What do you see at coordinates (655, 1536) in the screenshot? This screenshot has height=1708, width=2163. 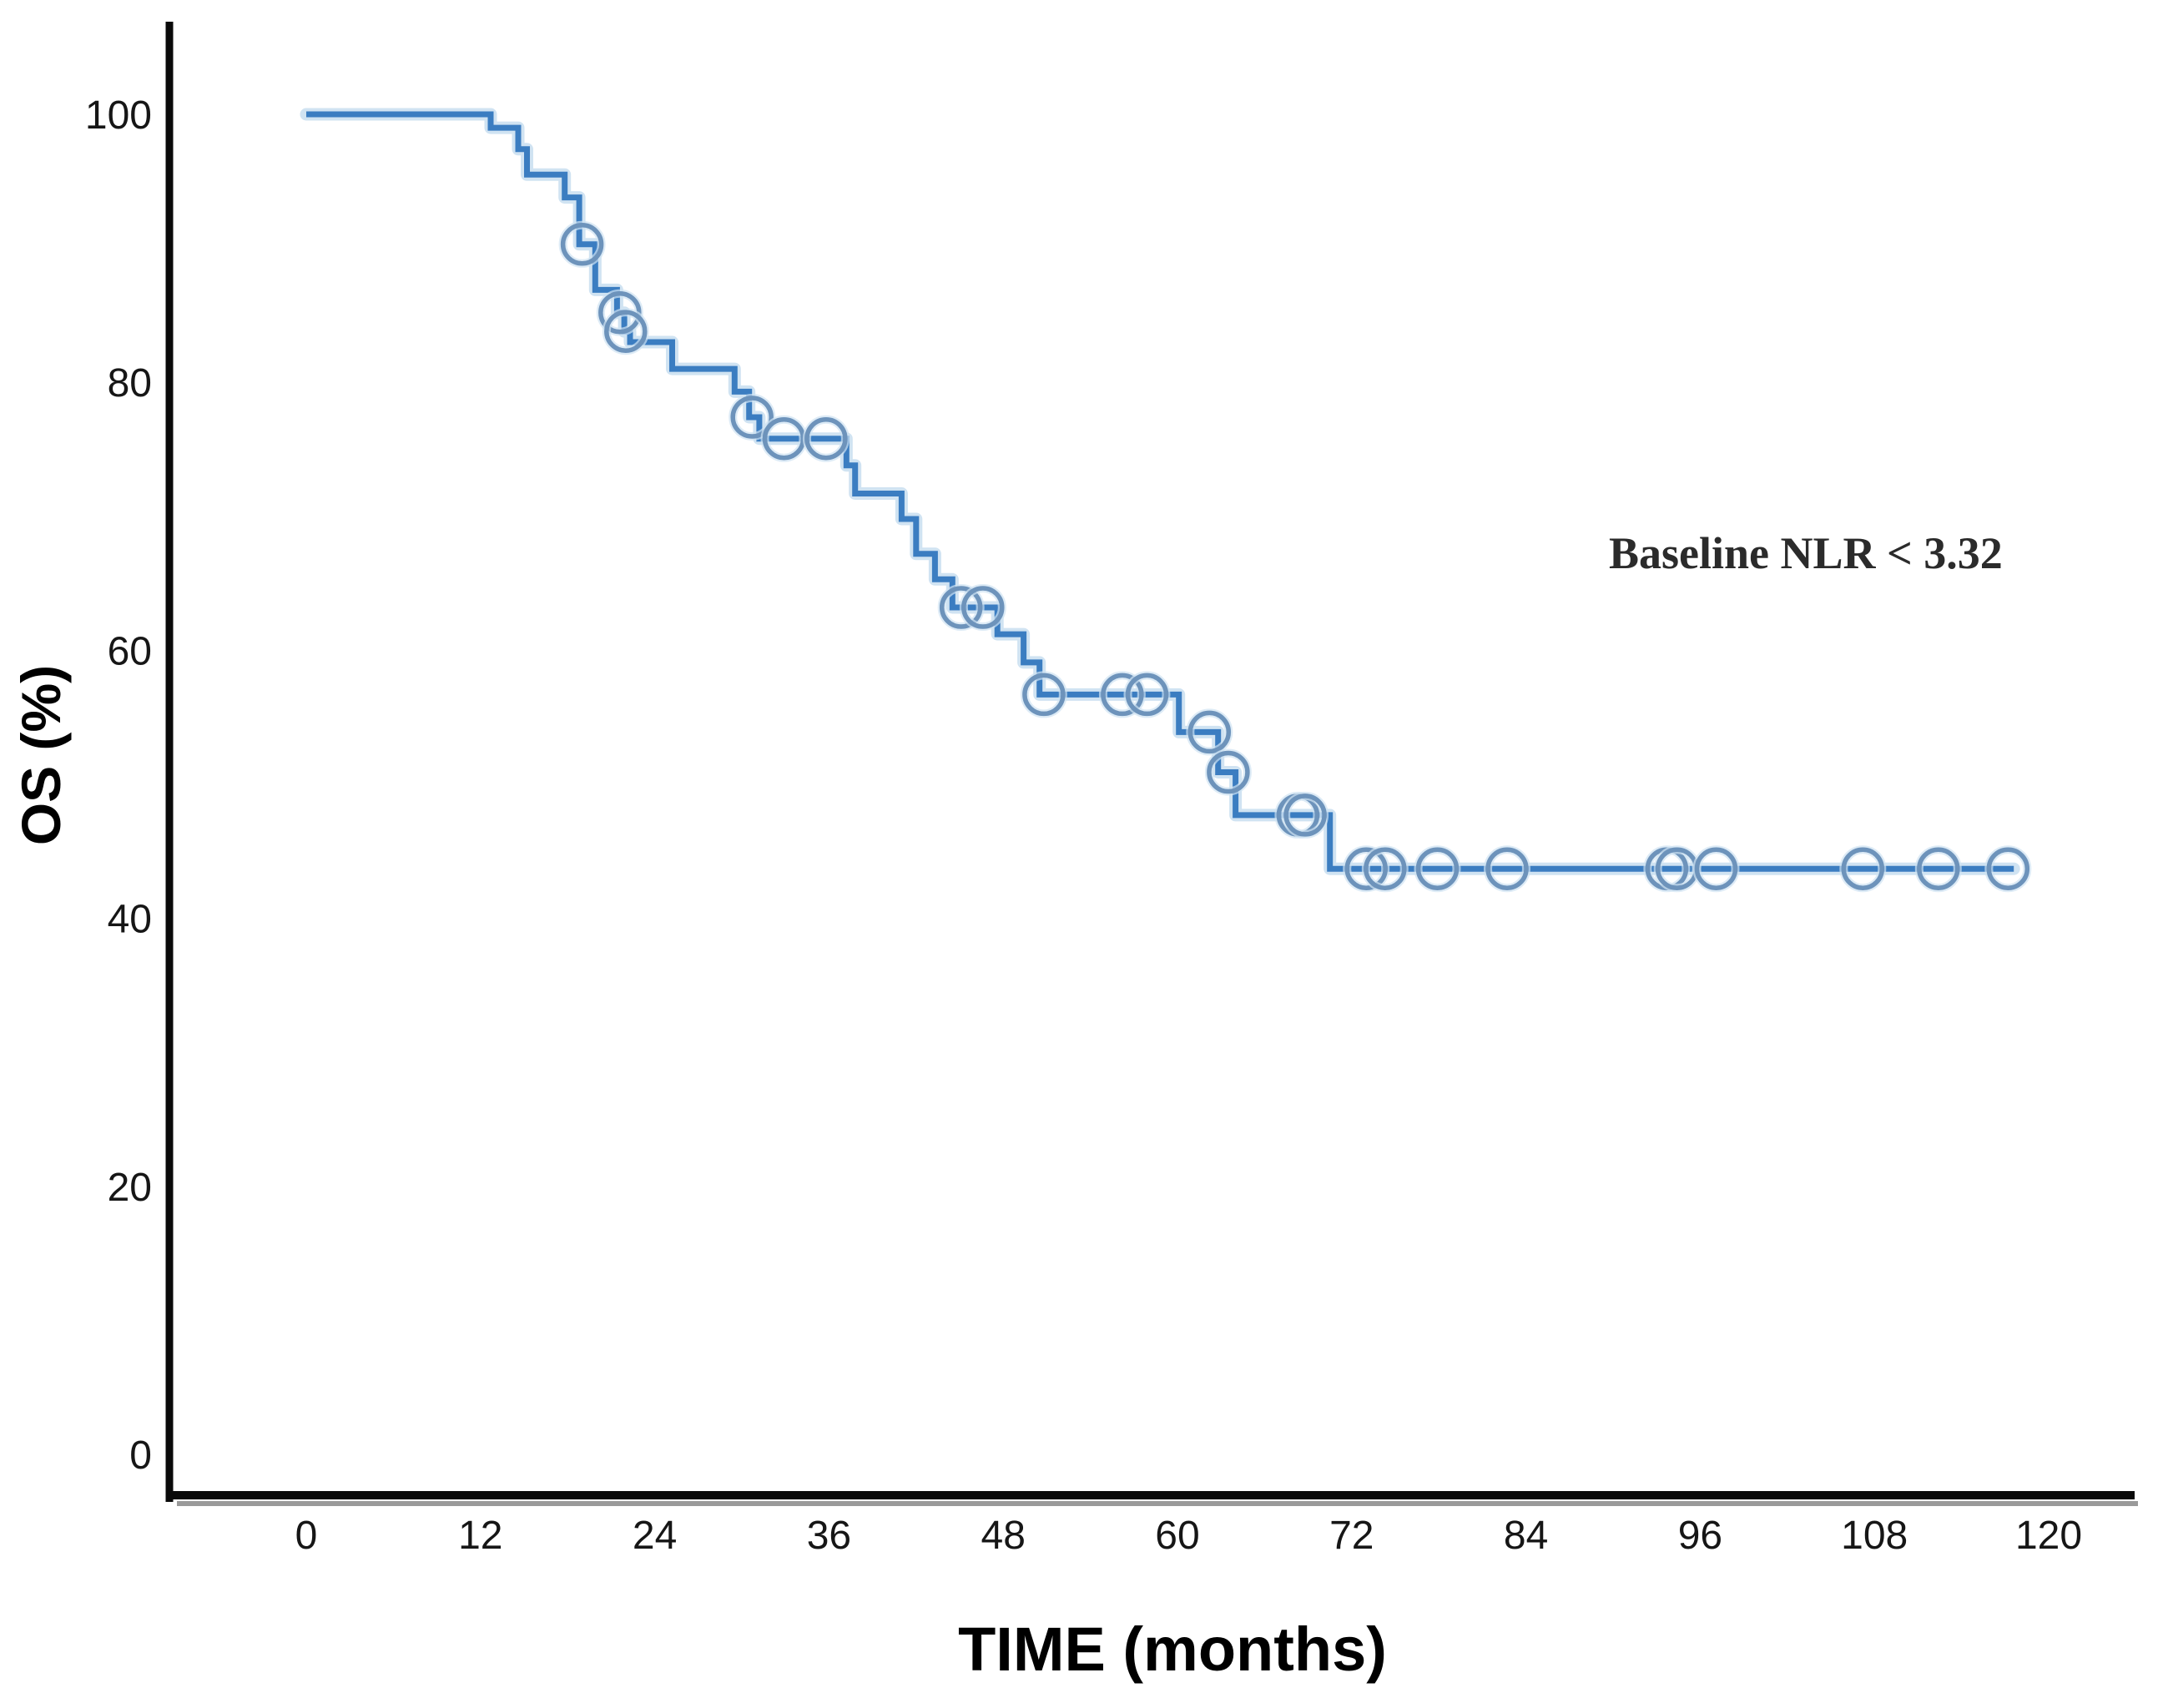 I see `x-tick-label-24: 24` at bounding box center [655, 1536].